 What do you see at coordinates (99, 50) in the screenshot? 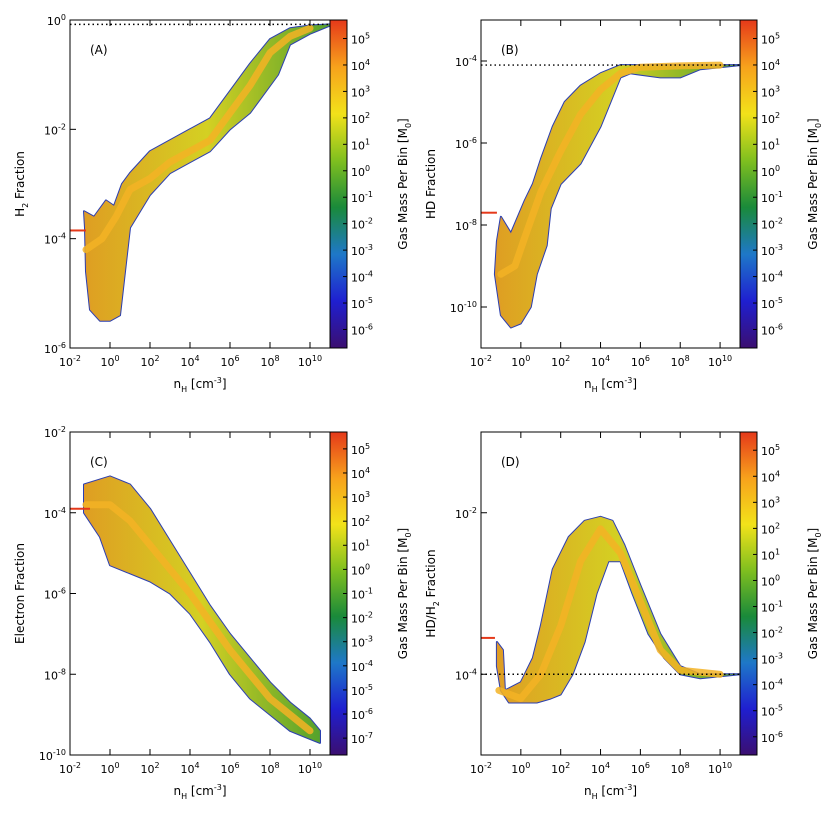
I see `panel-label: (A)` at bounding box center [99, 50].